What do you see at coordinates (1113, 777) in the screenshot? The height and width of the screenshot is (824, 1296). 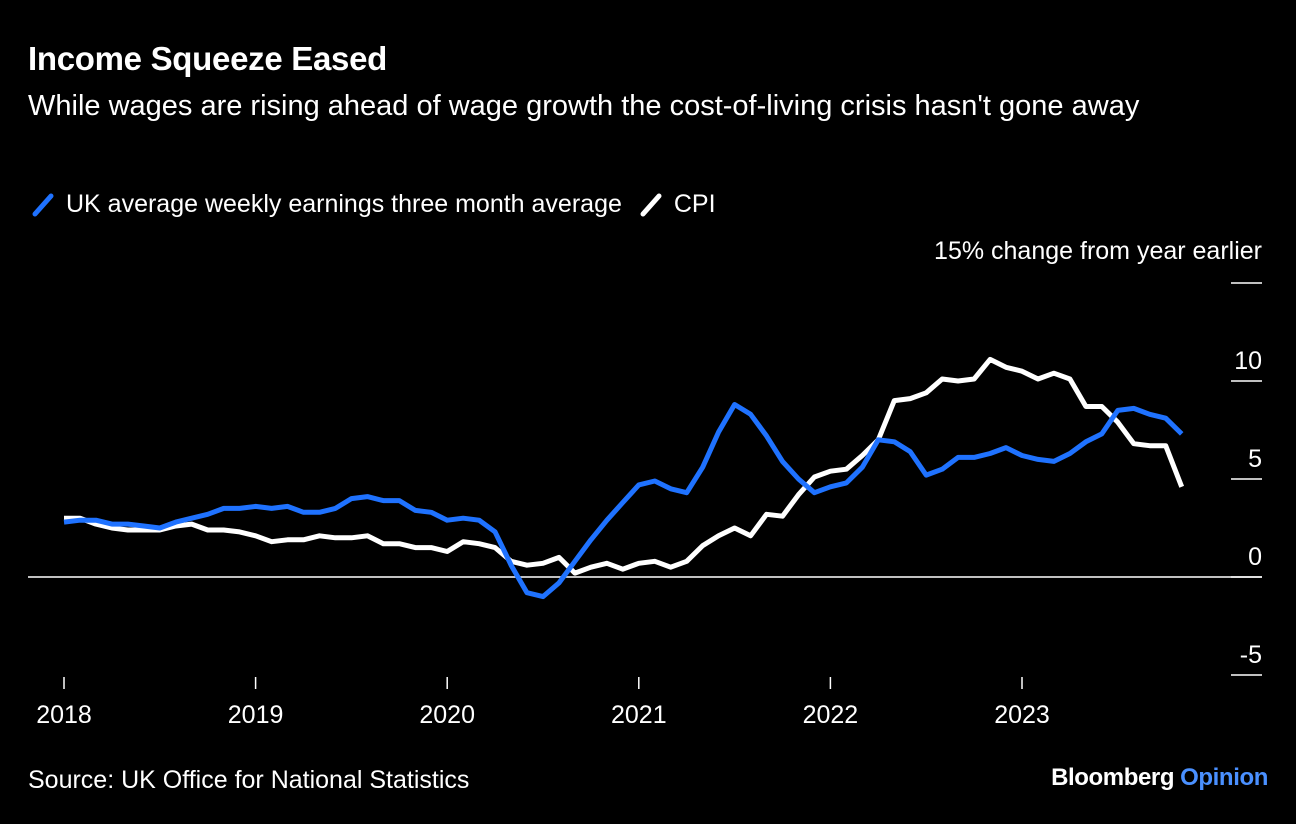 I see `logo-main: Bloomberg` at bounding box center [1113, 777].